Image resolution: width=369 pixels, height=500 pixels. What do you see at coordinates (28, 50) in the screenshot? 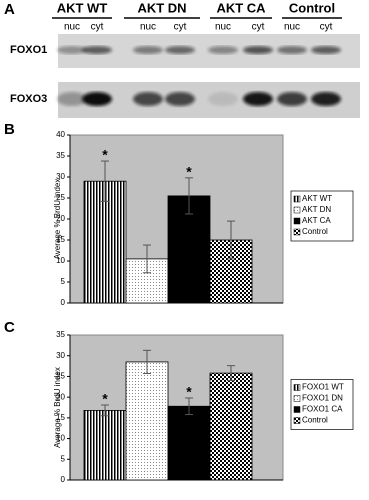
I see `row-label: FOXO1` at bounding box center [28, 50].